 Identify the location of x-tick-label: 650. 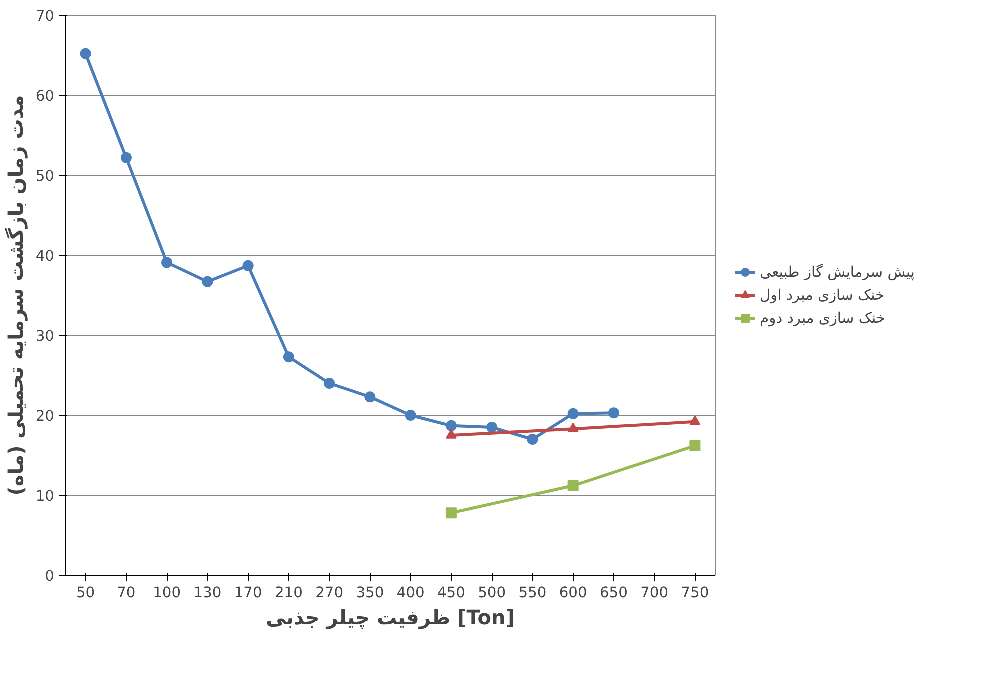
(614, 593).